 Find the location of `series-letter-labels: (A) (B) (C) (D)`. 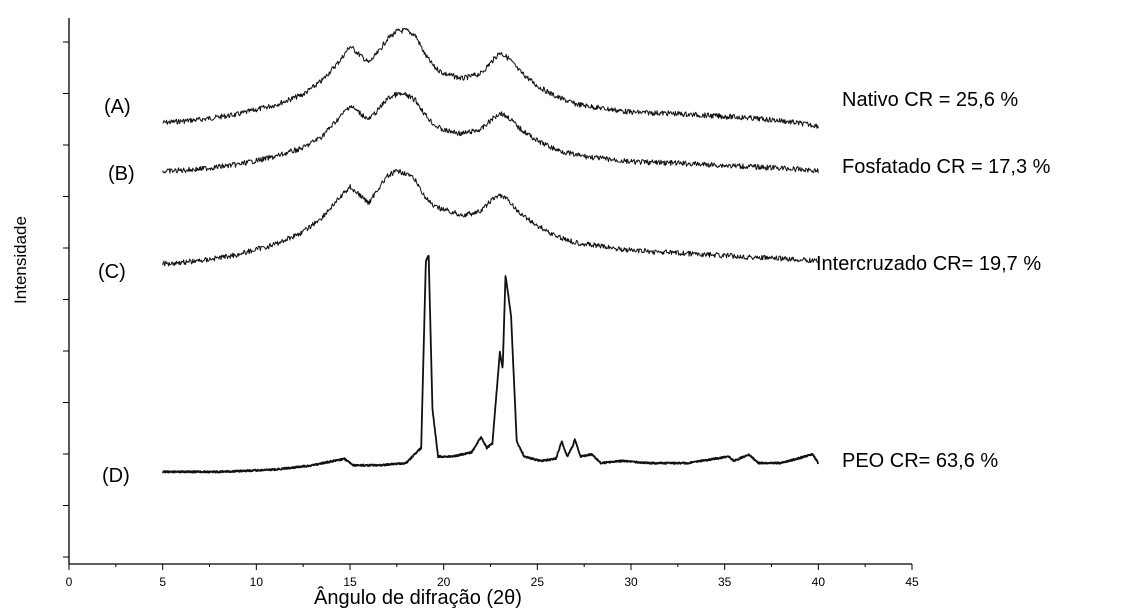

series-letter-labels: (A) (B) (C) (D) is located at coordinates (116, 291).